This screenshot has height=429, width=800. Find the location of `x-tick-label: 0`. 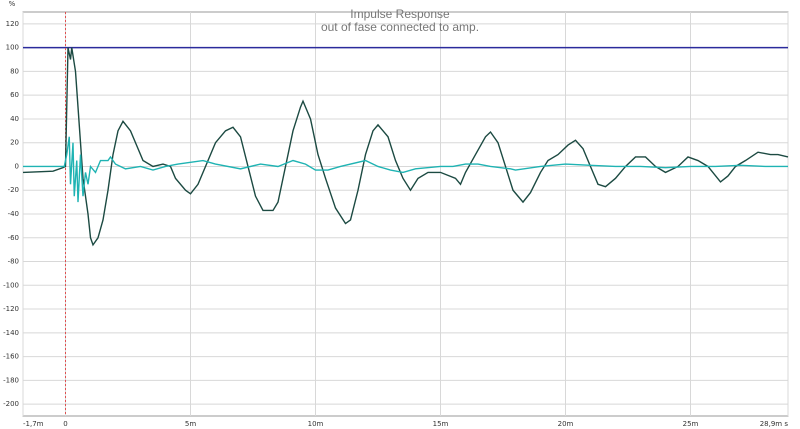

x-tick-label: 0 is located at coordinates (65, 424).